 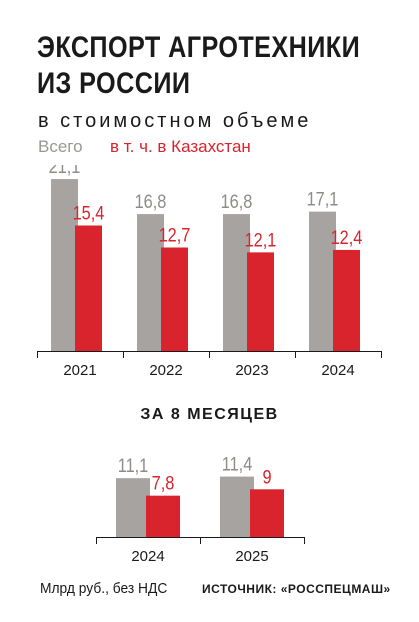 I want to click on value-label-kazakhstan-2023: 12,1, so click(x=261, y=239).